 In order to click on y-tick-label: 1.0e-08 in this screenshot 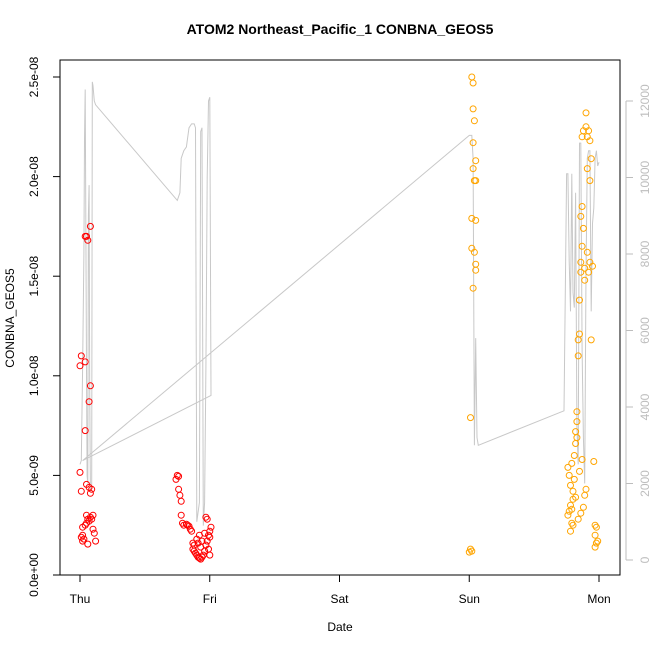, I will do `click(34, 375)`.